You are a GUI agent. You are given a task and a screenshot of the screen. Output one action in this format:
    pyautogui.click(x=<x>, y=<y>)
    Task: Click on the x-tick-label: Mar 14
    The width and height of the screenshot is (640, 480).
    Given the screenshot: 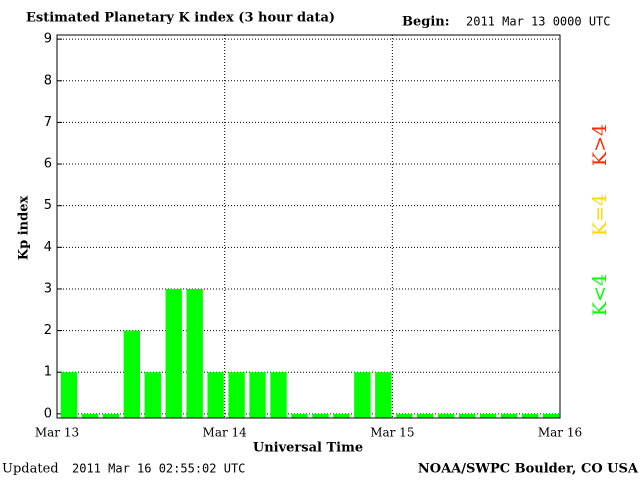 What is the action you would take?
    pyautogui.click(x=225, y=433)
    